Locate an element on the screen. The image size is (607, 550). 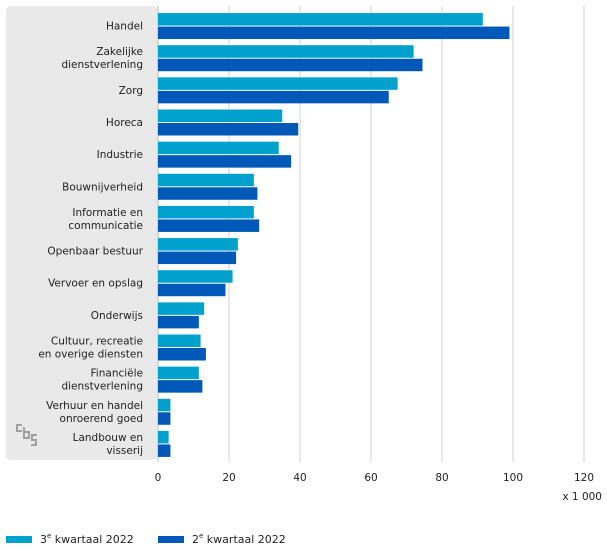
cbs-logo-icon is located at coordinates (26, 435).